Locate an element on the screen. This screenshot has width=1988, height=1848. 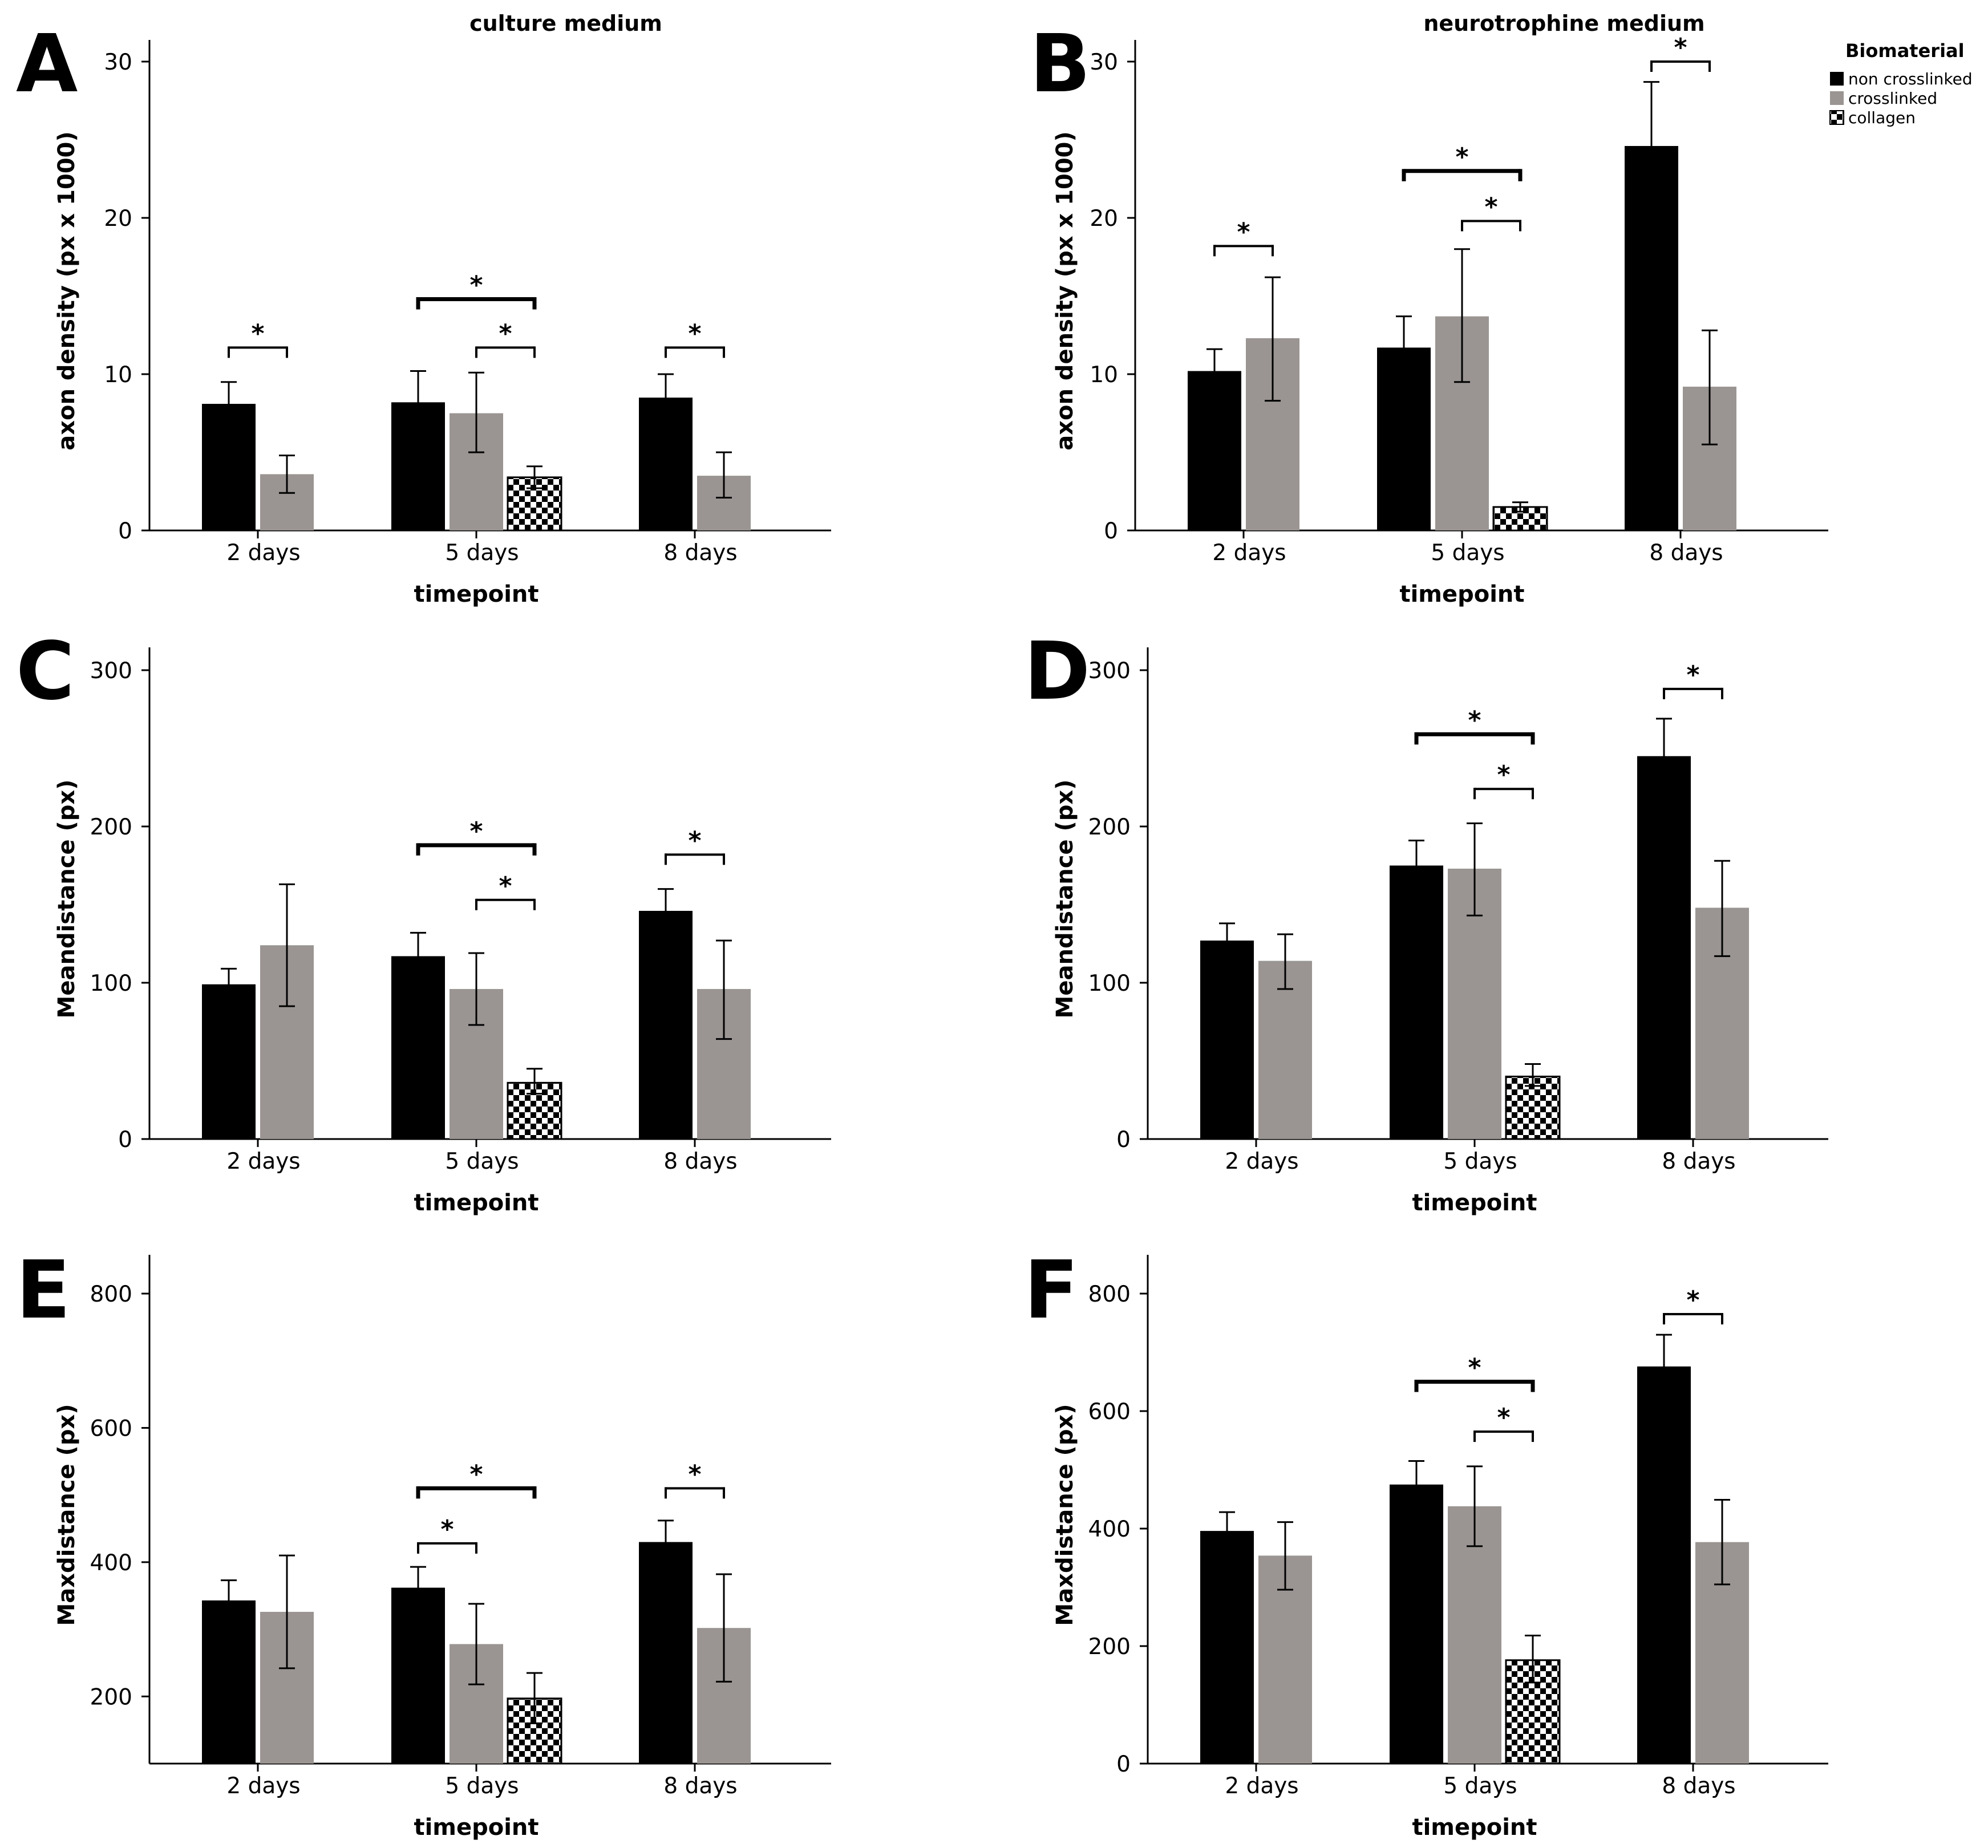
legend-label-collagen: collagen is located at coordinates (1882, 118).